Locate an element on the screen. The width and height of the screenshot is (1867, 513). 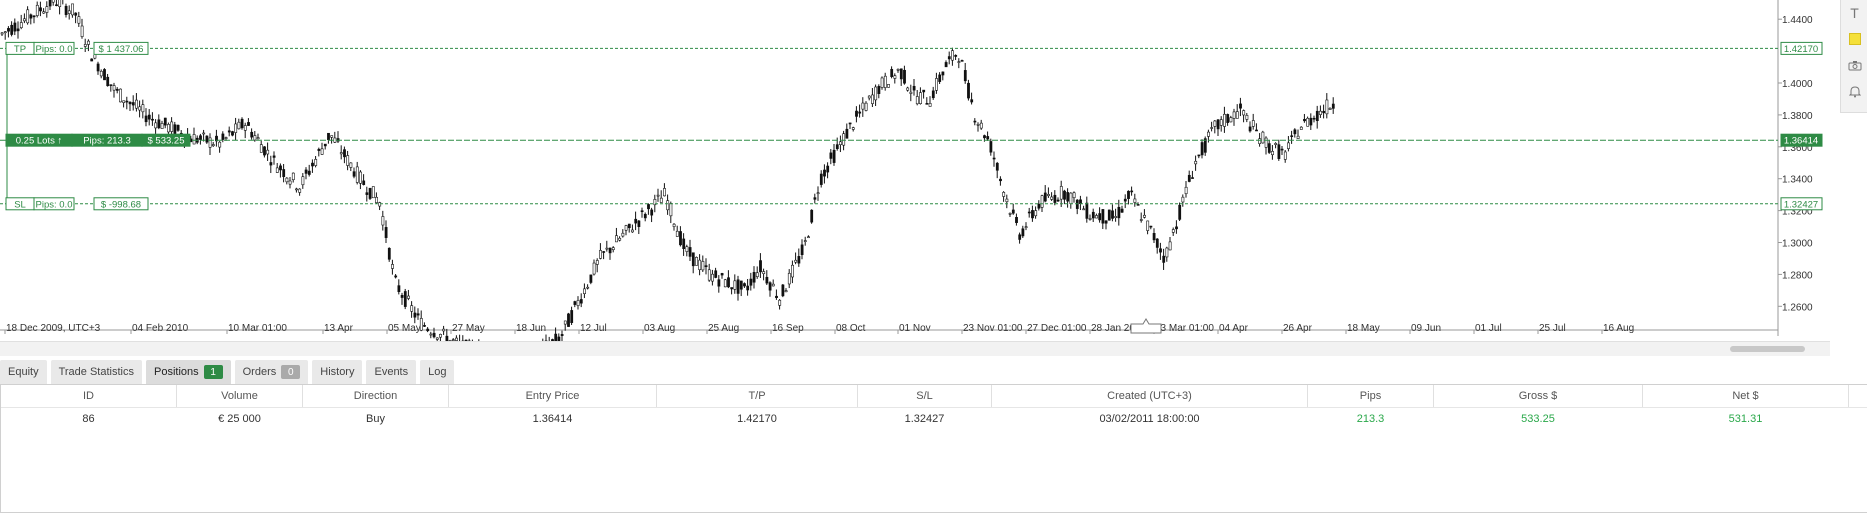
cell-gross: 533.25 is located at coordinates (1538, 419).